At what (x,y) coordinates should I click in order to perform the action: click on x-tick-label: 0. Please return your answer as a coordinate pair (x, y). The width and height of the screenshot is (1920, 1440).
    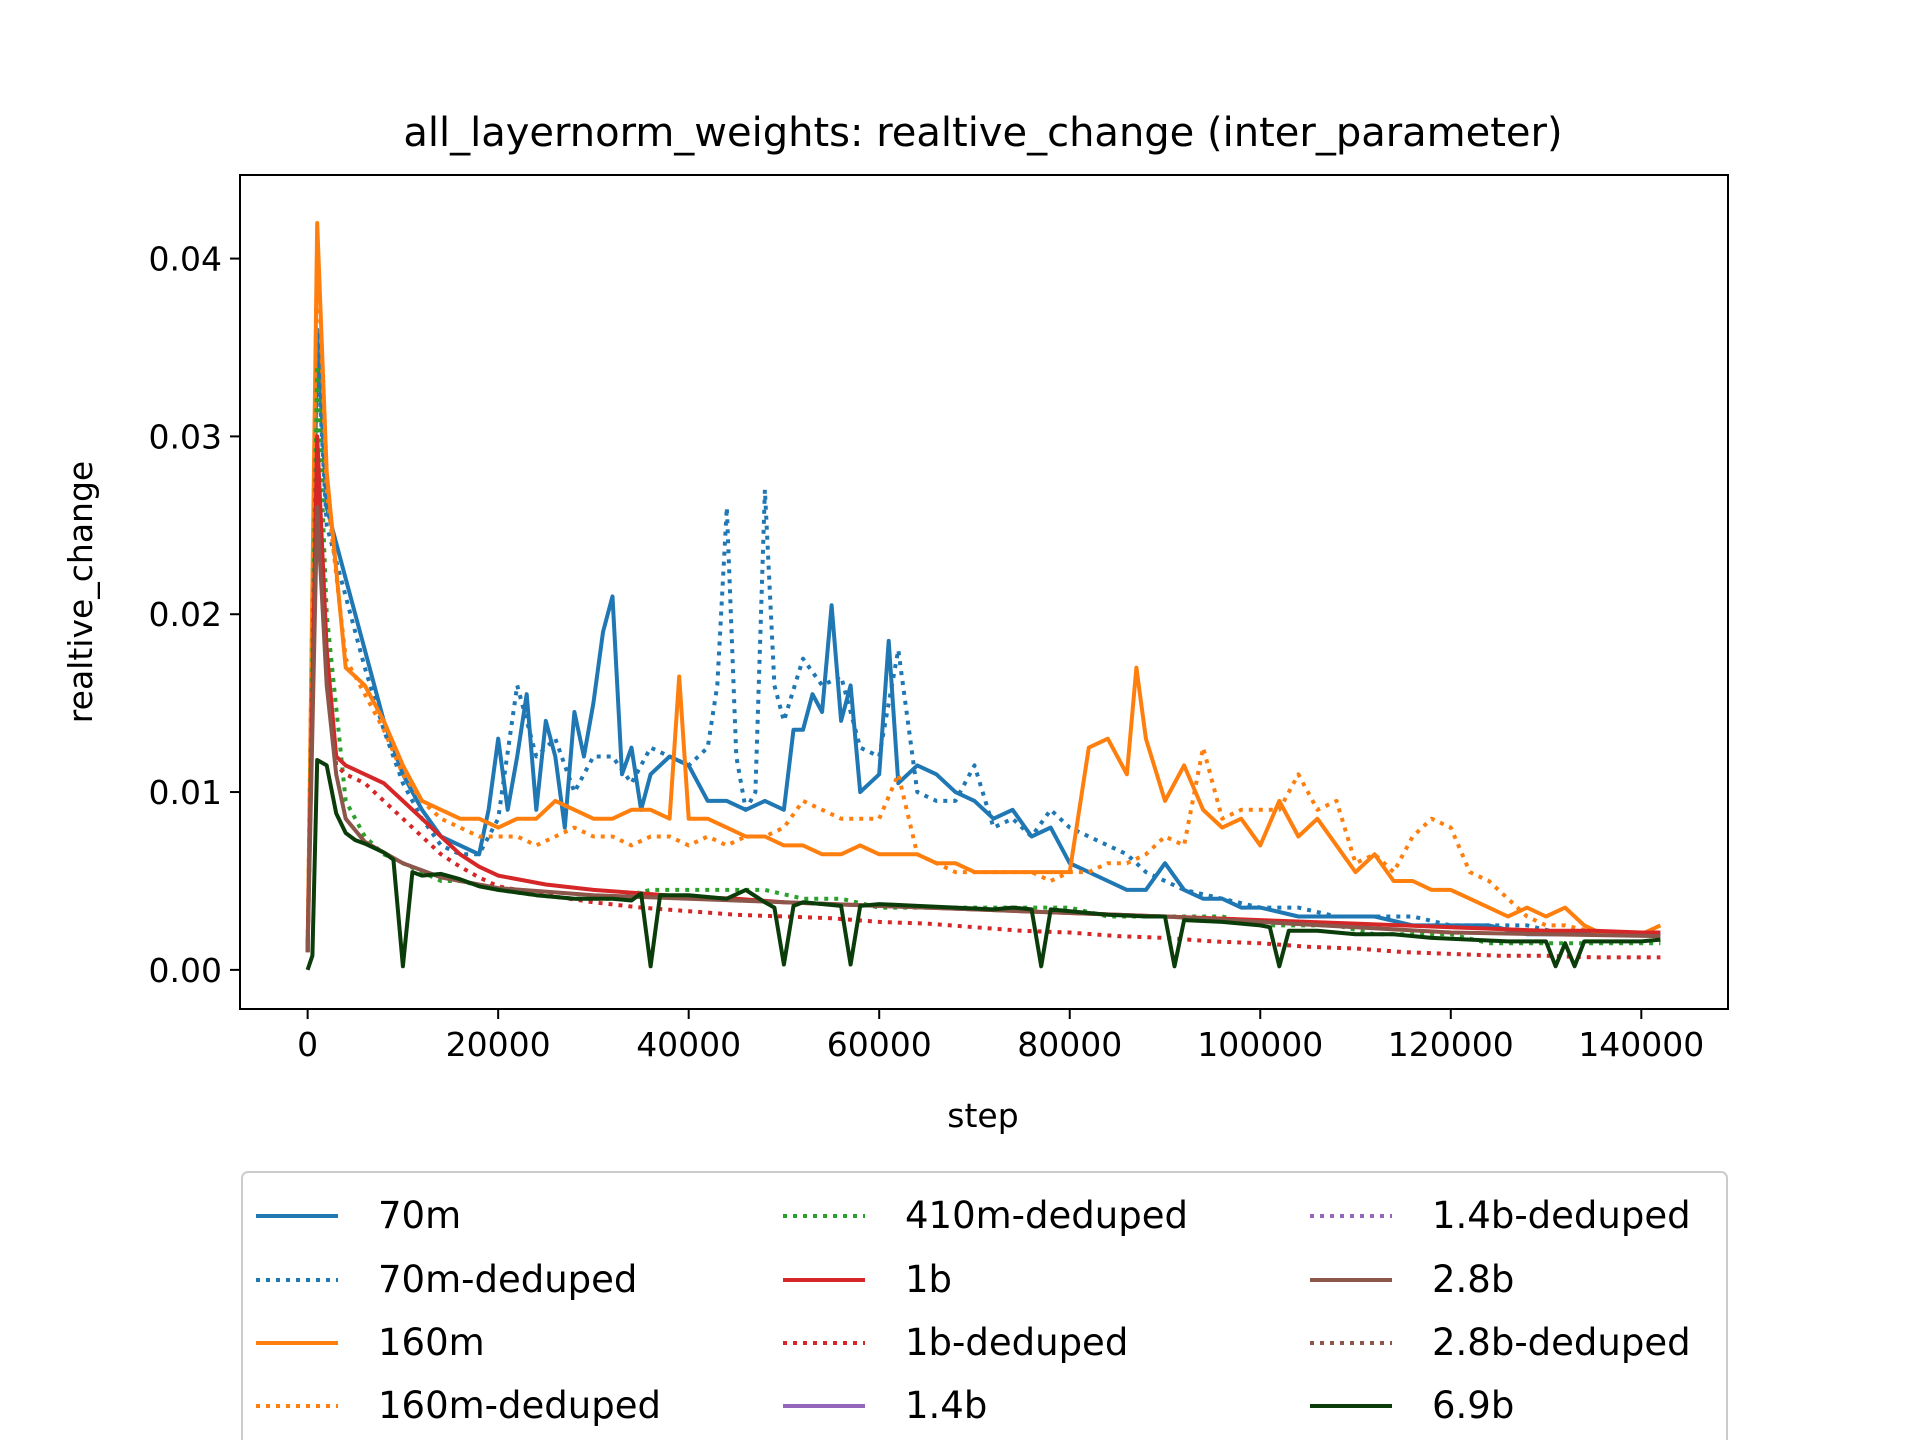
    Looking at the image, I should click on (307, 1044).